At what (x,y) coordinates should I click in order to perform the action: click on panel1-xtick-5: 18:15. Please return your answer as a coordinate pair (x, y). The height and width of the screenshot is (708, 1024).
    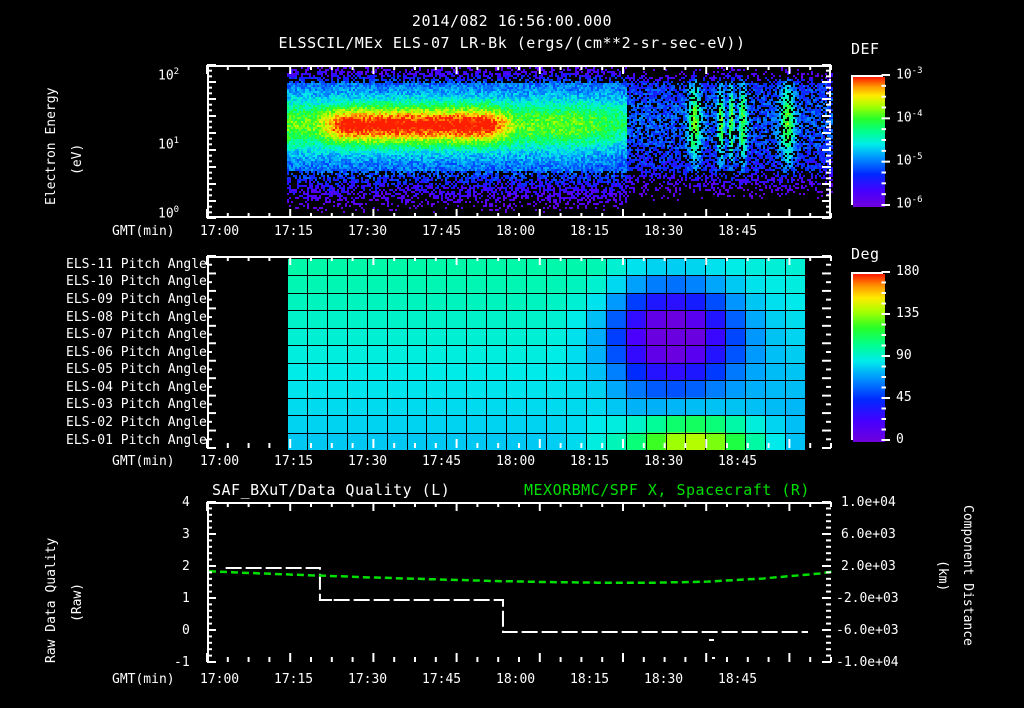
    Looking at the image, I should click on (590, 231).